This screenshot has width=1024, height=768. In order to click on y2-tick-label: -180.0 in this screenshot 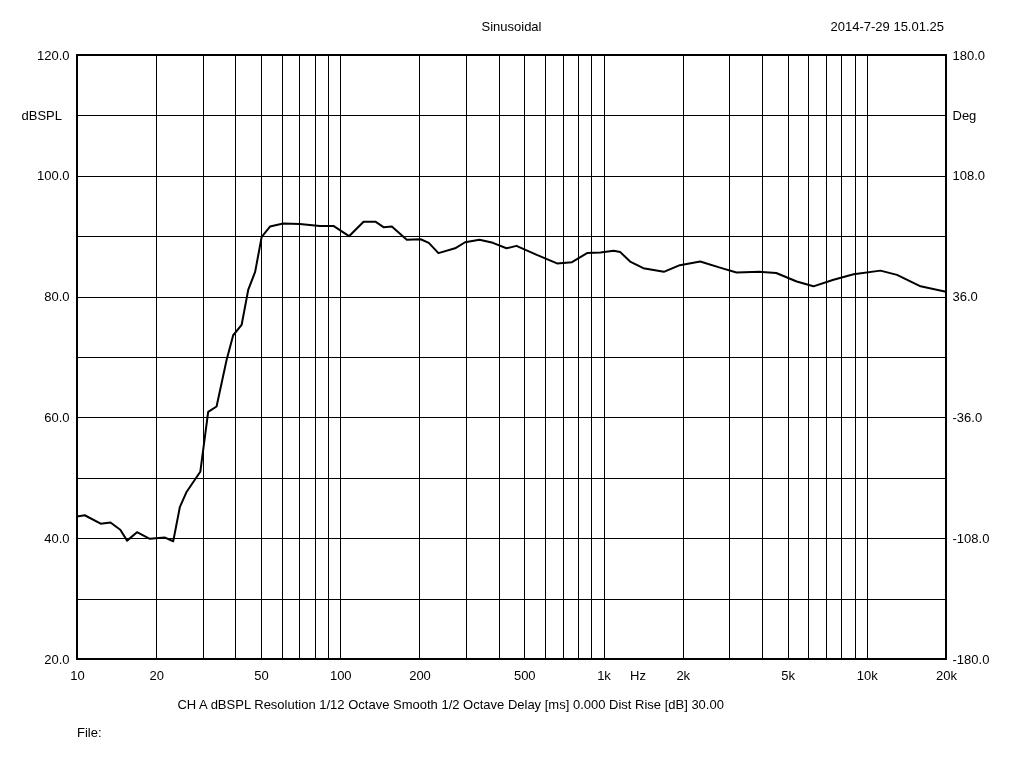, I will do `click(971, 659)`.